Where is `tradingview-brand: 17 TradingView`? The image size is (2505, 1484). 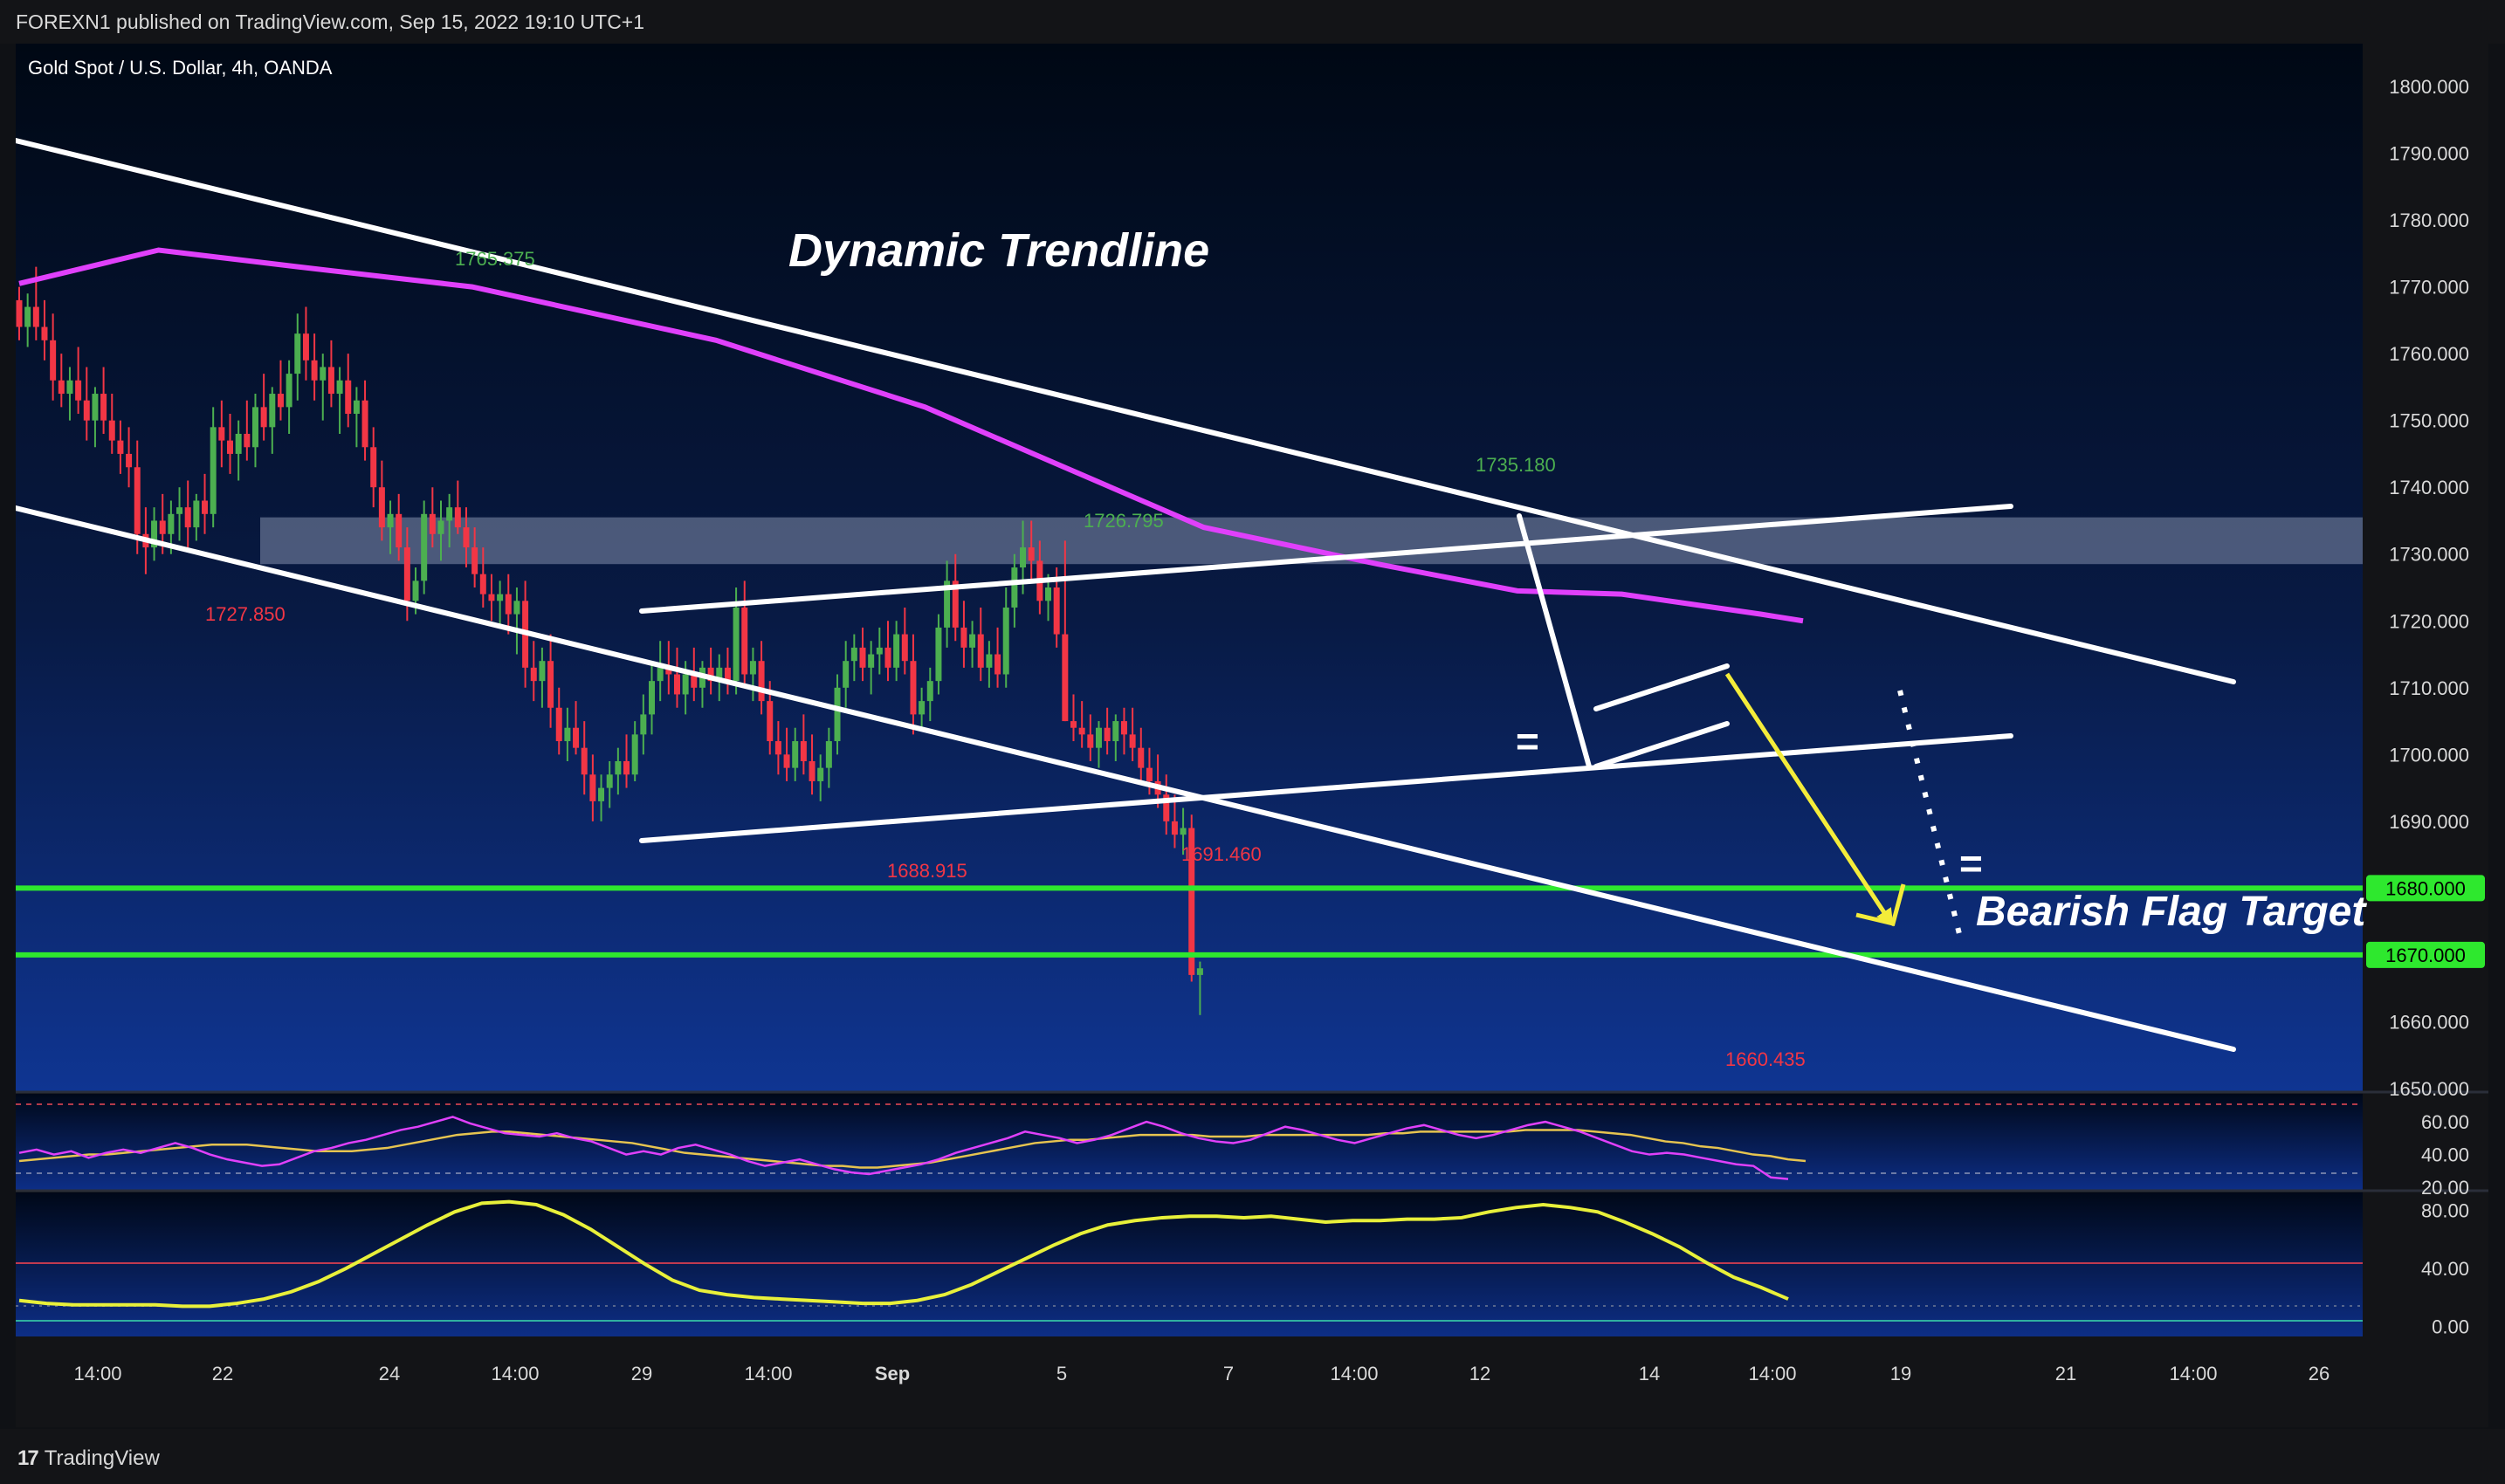 tradingview-brand: 17 TradingView is located at coordinates (88, 1458).